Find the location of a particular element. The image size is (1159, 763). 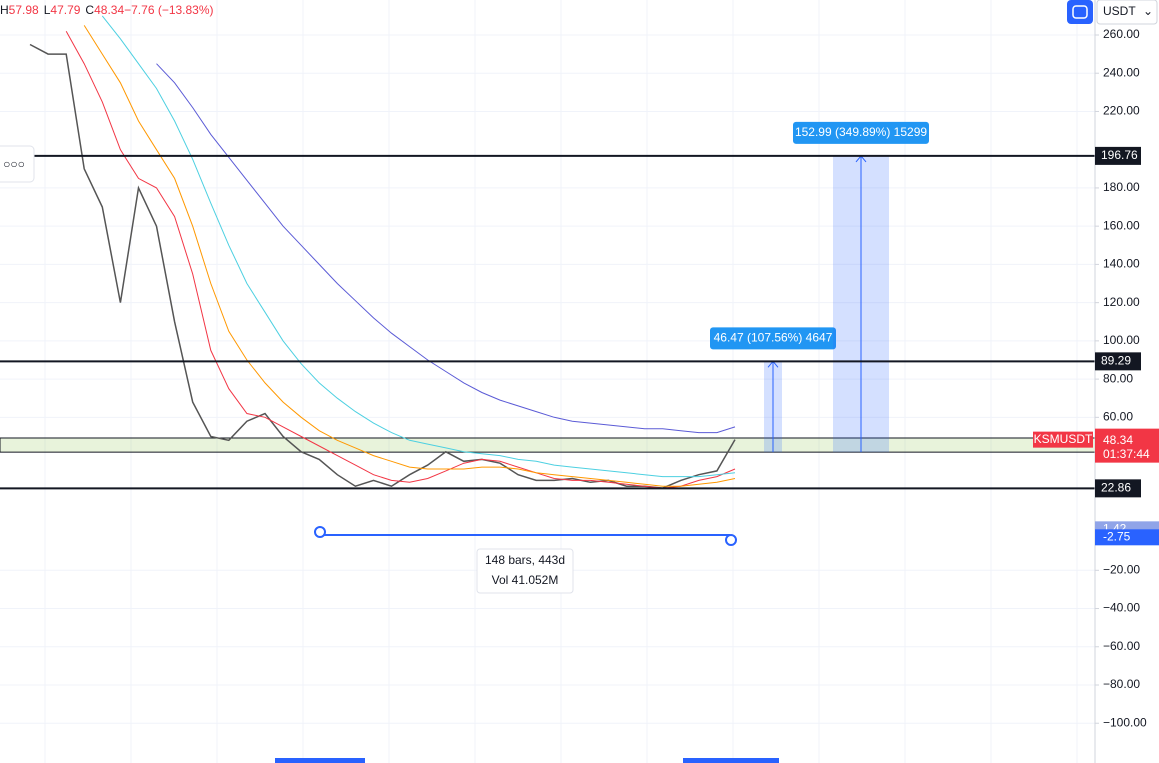

dropdown-caret: ⌄ is located at coordinates (1148, 11).